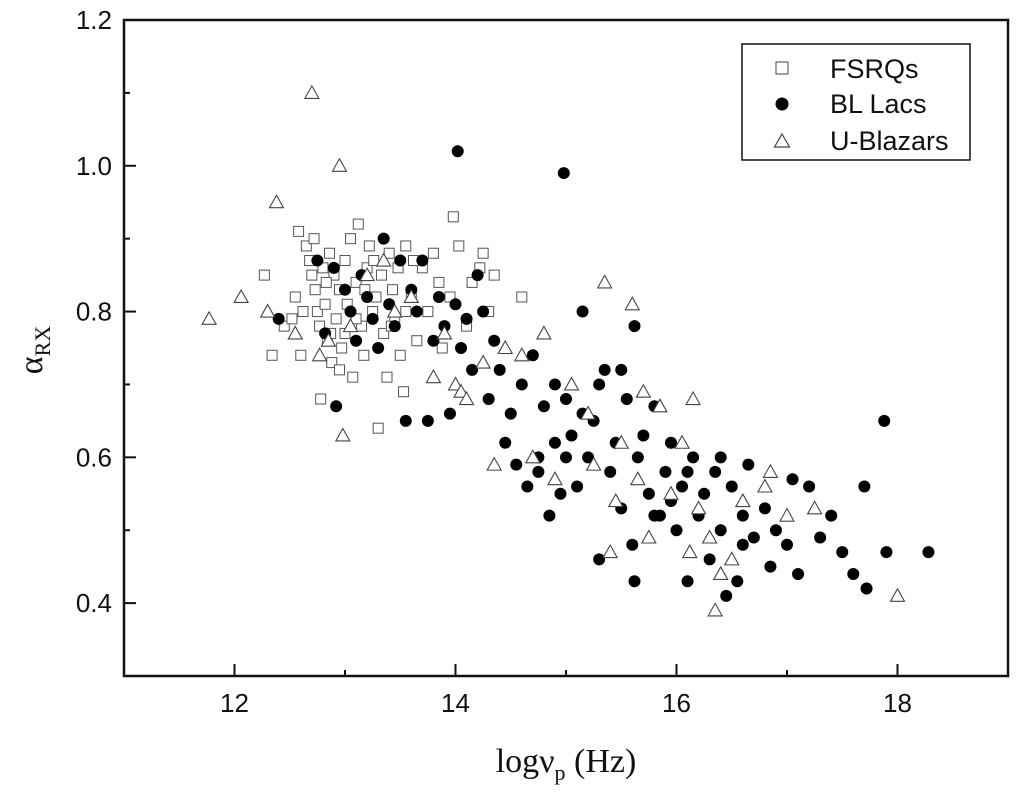  What do you see at coordinates (566, 764) in the screenshot?
I see `x-axis-title: logνp (Hz)` at bounding box center [566, 764].